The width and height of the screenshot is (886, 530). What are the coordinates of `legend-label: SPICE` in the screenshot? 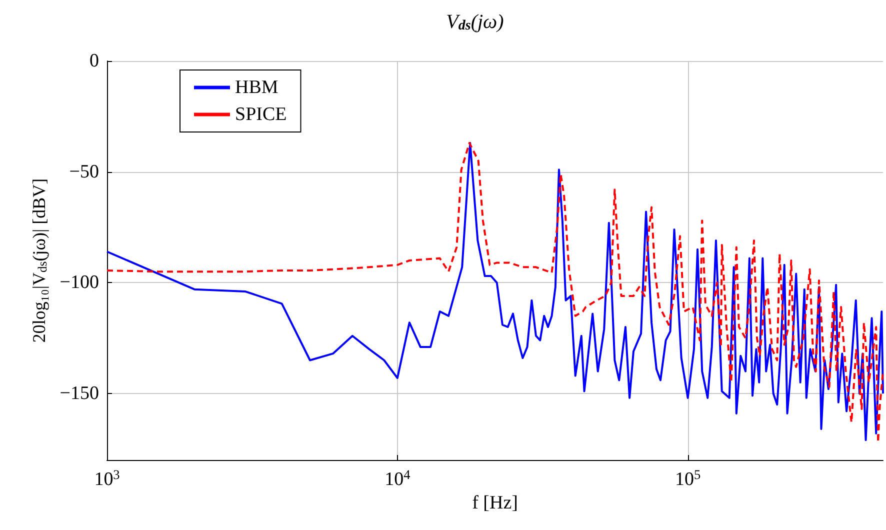 It's located at (261, 114).